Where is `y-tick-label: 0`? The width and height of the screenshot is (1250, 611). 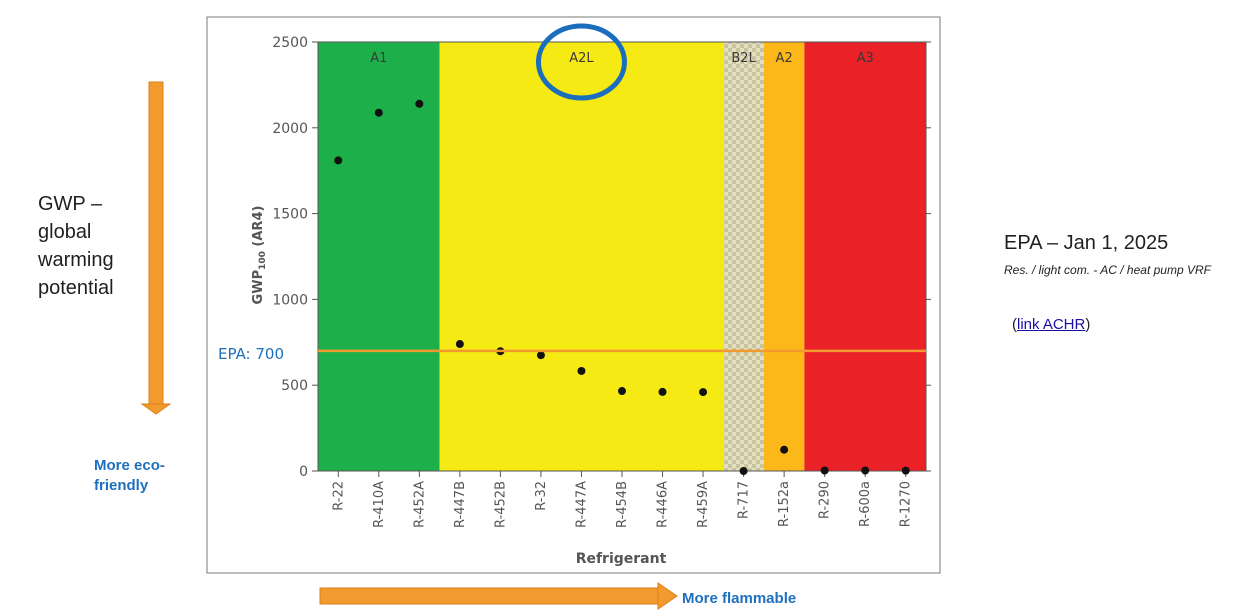
y-tick-label: 0 is located at coordinates (303, 472).